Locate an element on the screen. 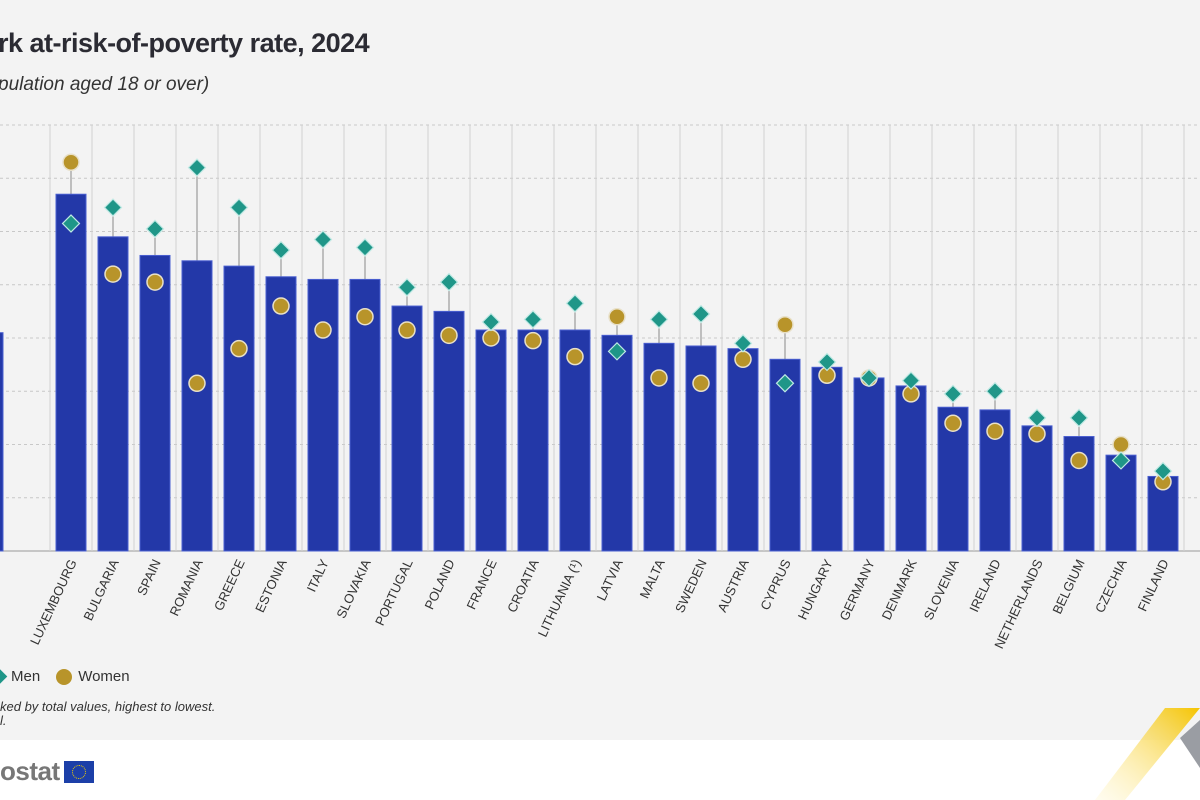 Image resolution: width=1200 pixels, height=800 pixels. x-tick-label: FRANCE is located at coordinates (482, 584).